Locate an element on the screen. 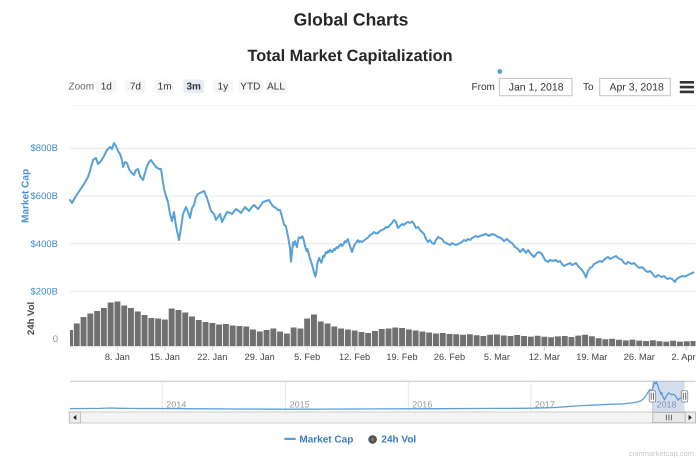  svg-text: 2. Apr is located at coordinates (683, 357).